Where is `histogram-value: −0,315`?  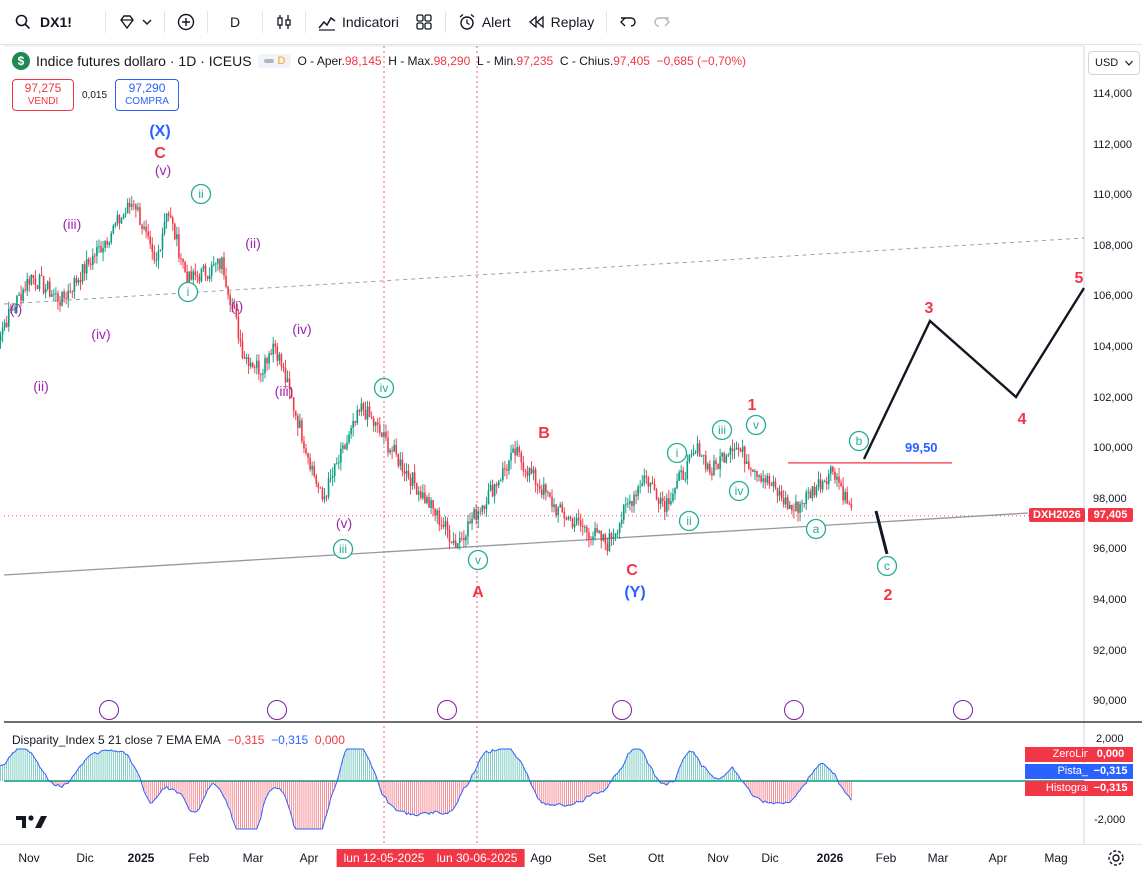
histogram-value: −0,315 is located at coordinates (1110, 788).